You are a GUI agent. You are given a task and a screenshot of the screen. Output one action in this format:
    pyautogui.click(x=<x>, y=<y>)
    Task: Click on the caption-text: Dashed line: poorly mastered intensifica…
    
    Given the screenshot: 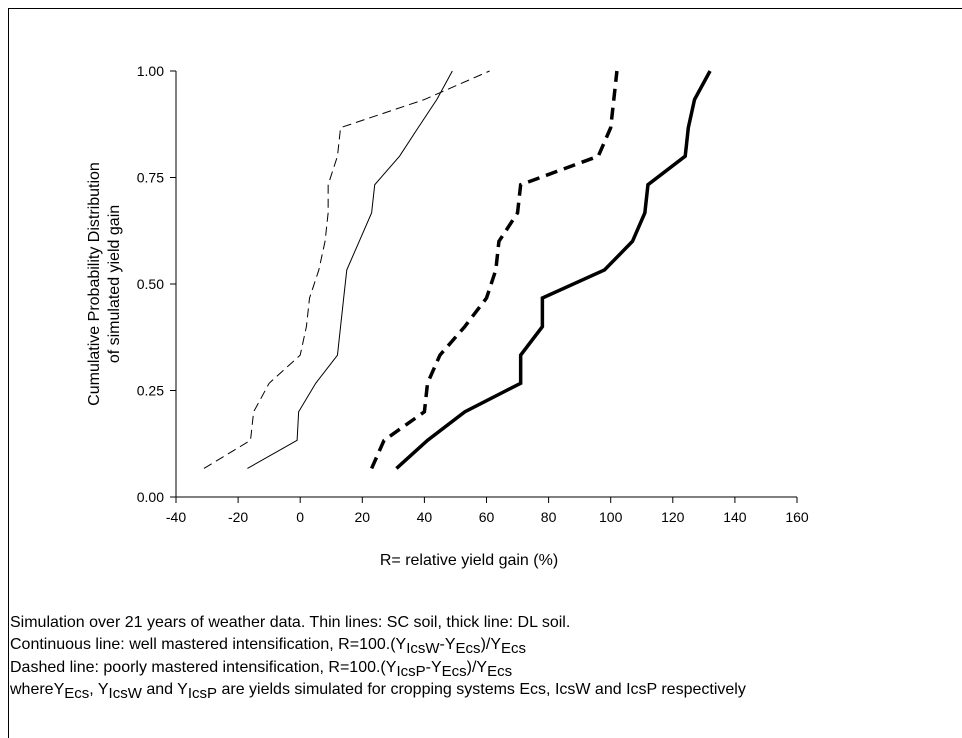 What is the action you would take?
    pyautogui.click(x=203, y=667)
    